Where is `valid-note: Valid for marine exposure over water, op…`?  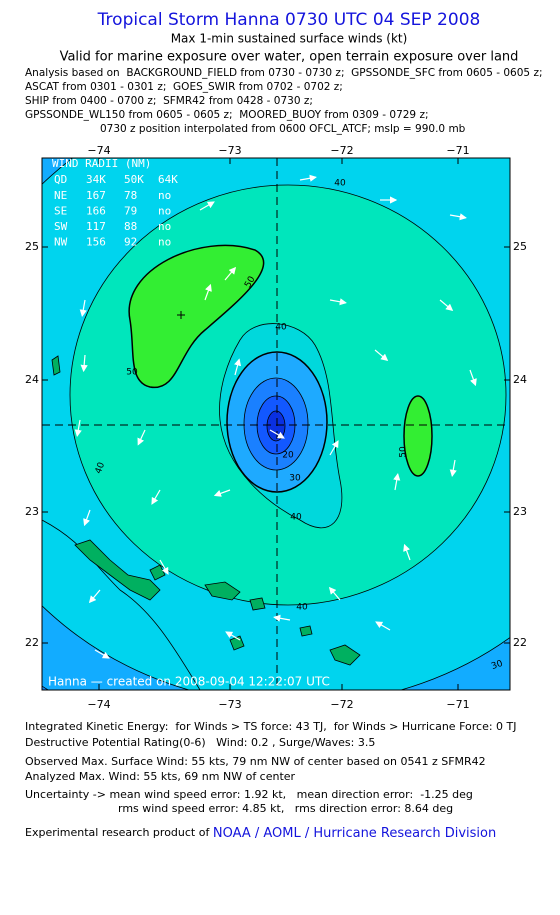 valid-note: Valid for marine exposure over water, op… is located at coordinates (289, 57).